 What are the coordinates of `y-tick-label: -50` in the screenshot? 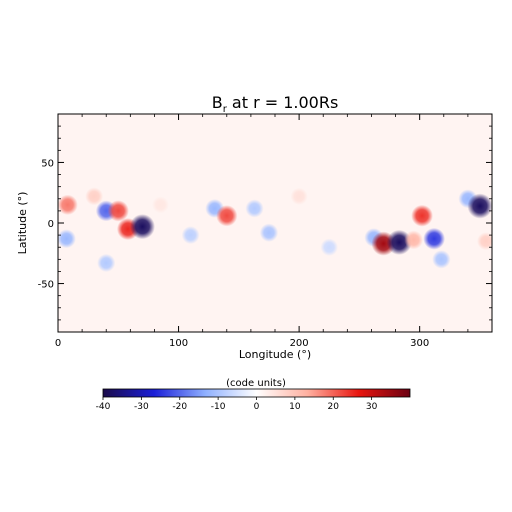 It's located at (46, 285).